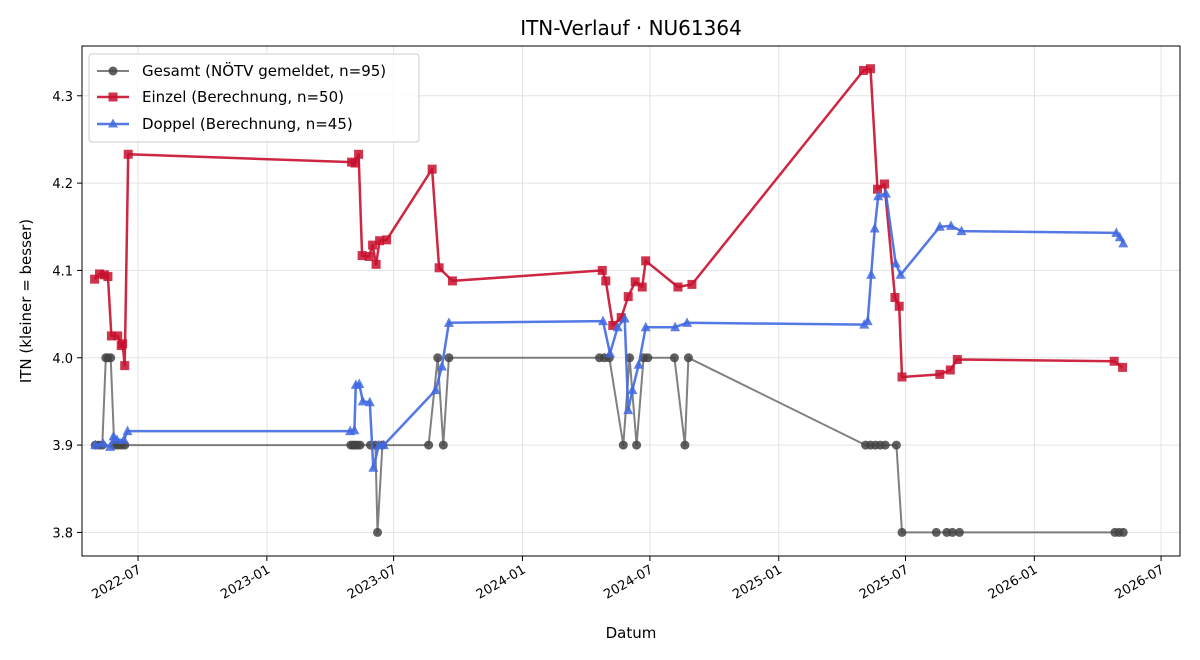  What do you see at coordinates (62, 271) in the screenshot?
I see `y-tick-label: 4.1` at bounding box center [62, 271].